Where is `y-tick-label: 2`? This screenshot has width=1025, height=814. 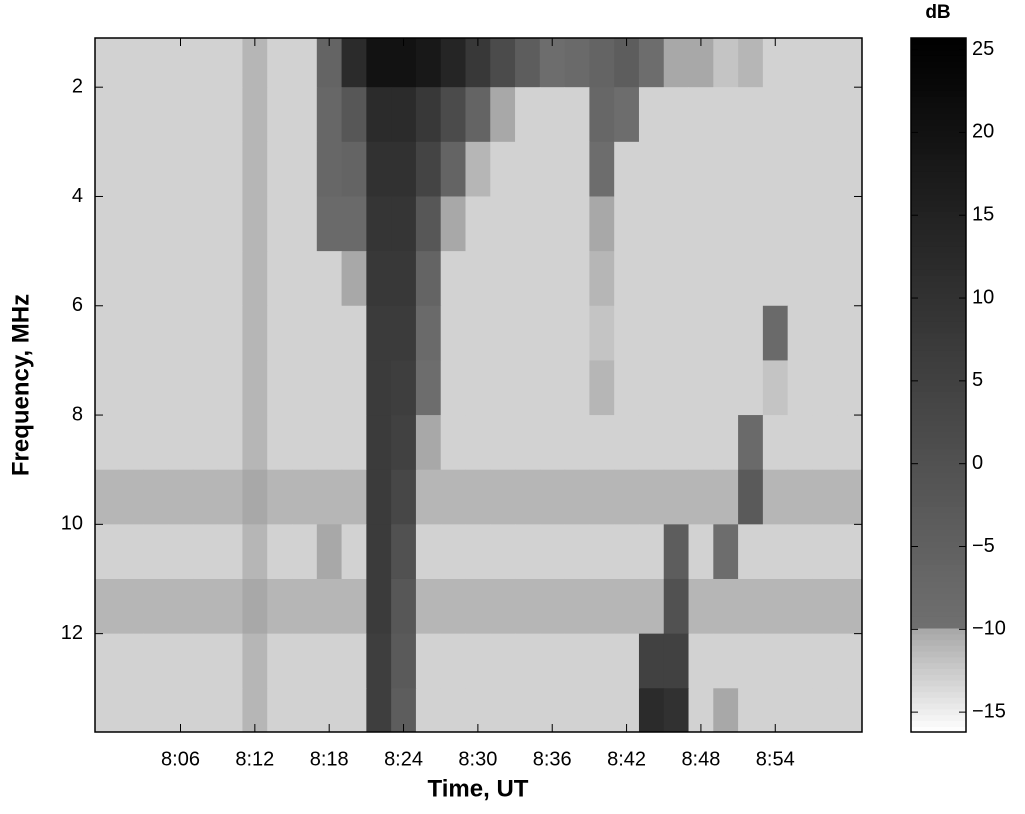 y-tick-label: 2 is located at coordinates (77, 86).